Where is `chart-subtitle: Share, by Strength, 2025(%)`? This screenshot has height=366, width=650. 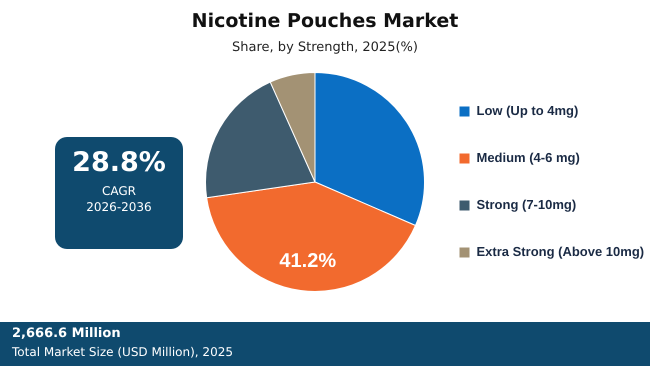 chart-subtitle: Share, by Strength, 2025(%) is located at coordinates (325, 47).